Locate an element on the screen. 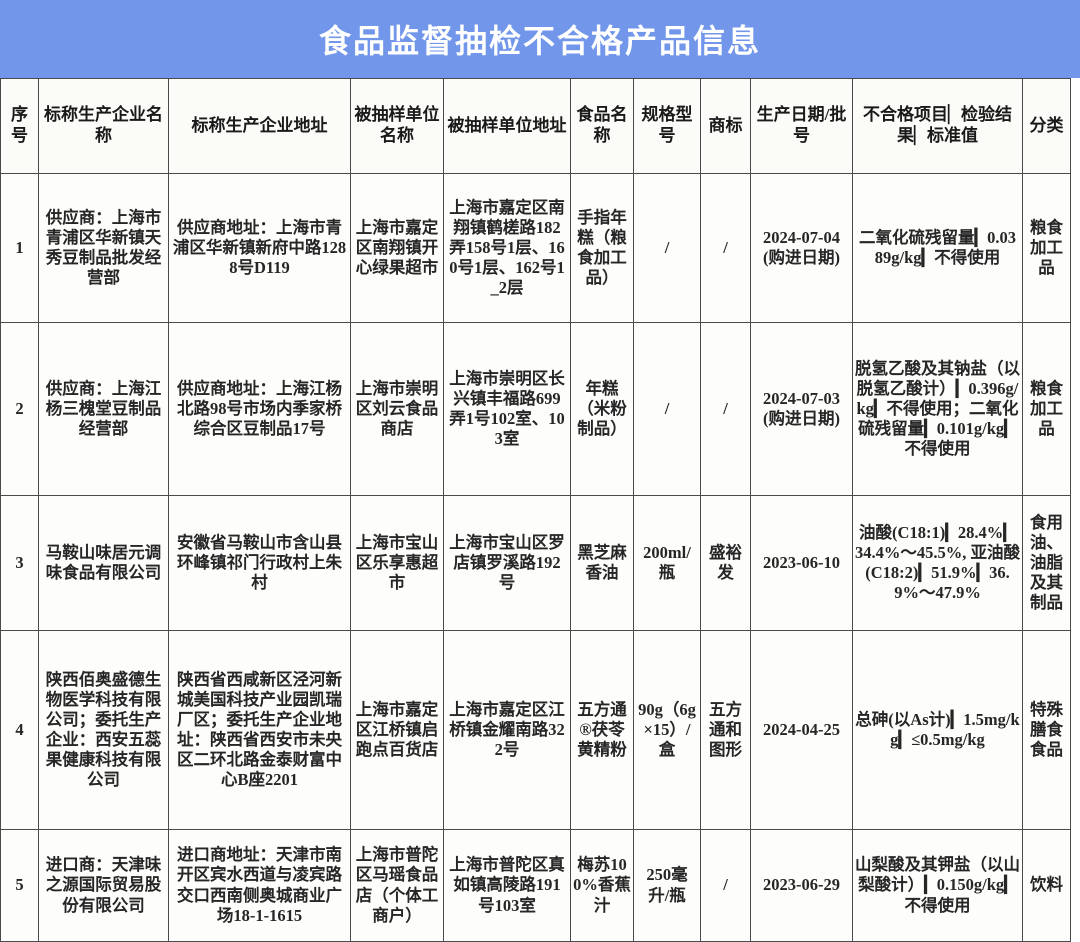 This screenshot has height=942, width=1080. cell-fail-item: 总砷(以As计)▎1.5mg/kg▎≤0.5mg/kg is located at coordinates (937, 730).